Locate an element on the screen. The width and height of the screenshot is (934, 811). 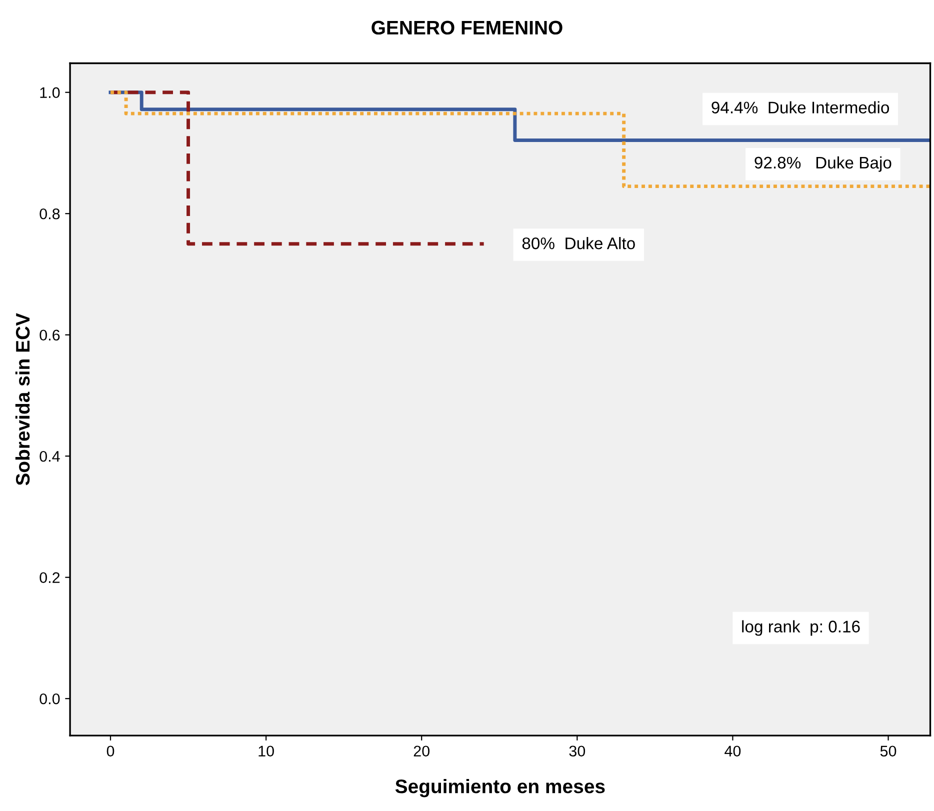
y-tick-label: 0.6 is located at coordinates (50, 335).